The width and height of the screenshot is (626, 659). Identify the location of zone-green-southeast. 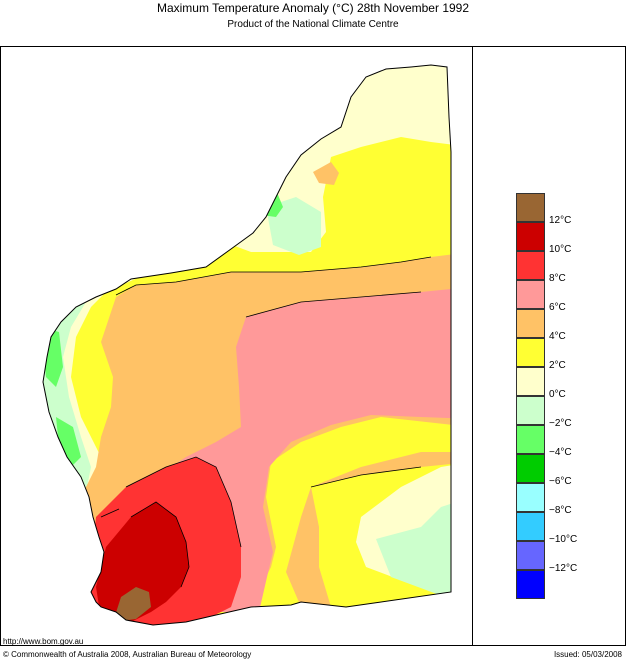
(413, 552).